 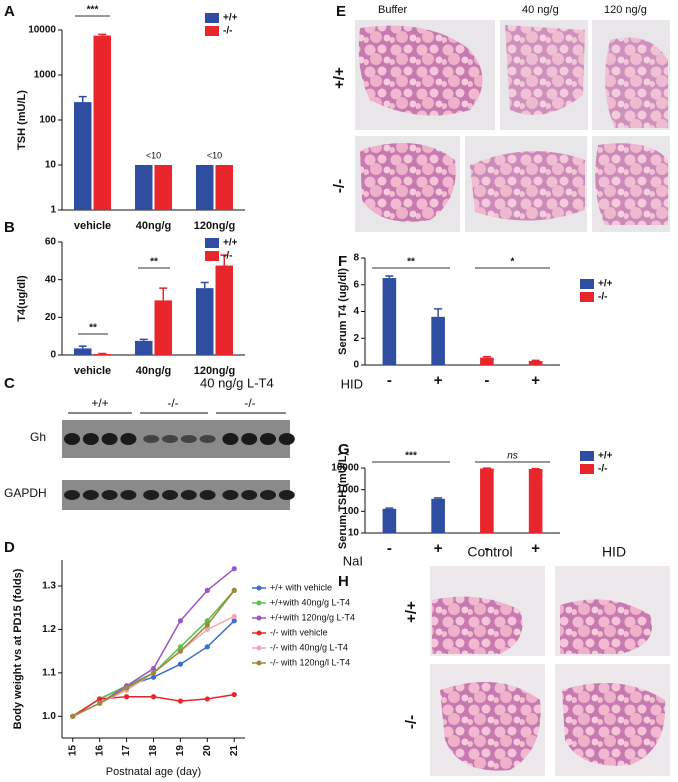 I want to click on y-tick-label: 6, so click(x=356, y=284).